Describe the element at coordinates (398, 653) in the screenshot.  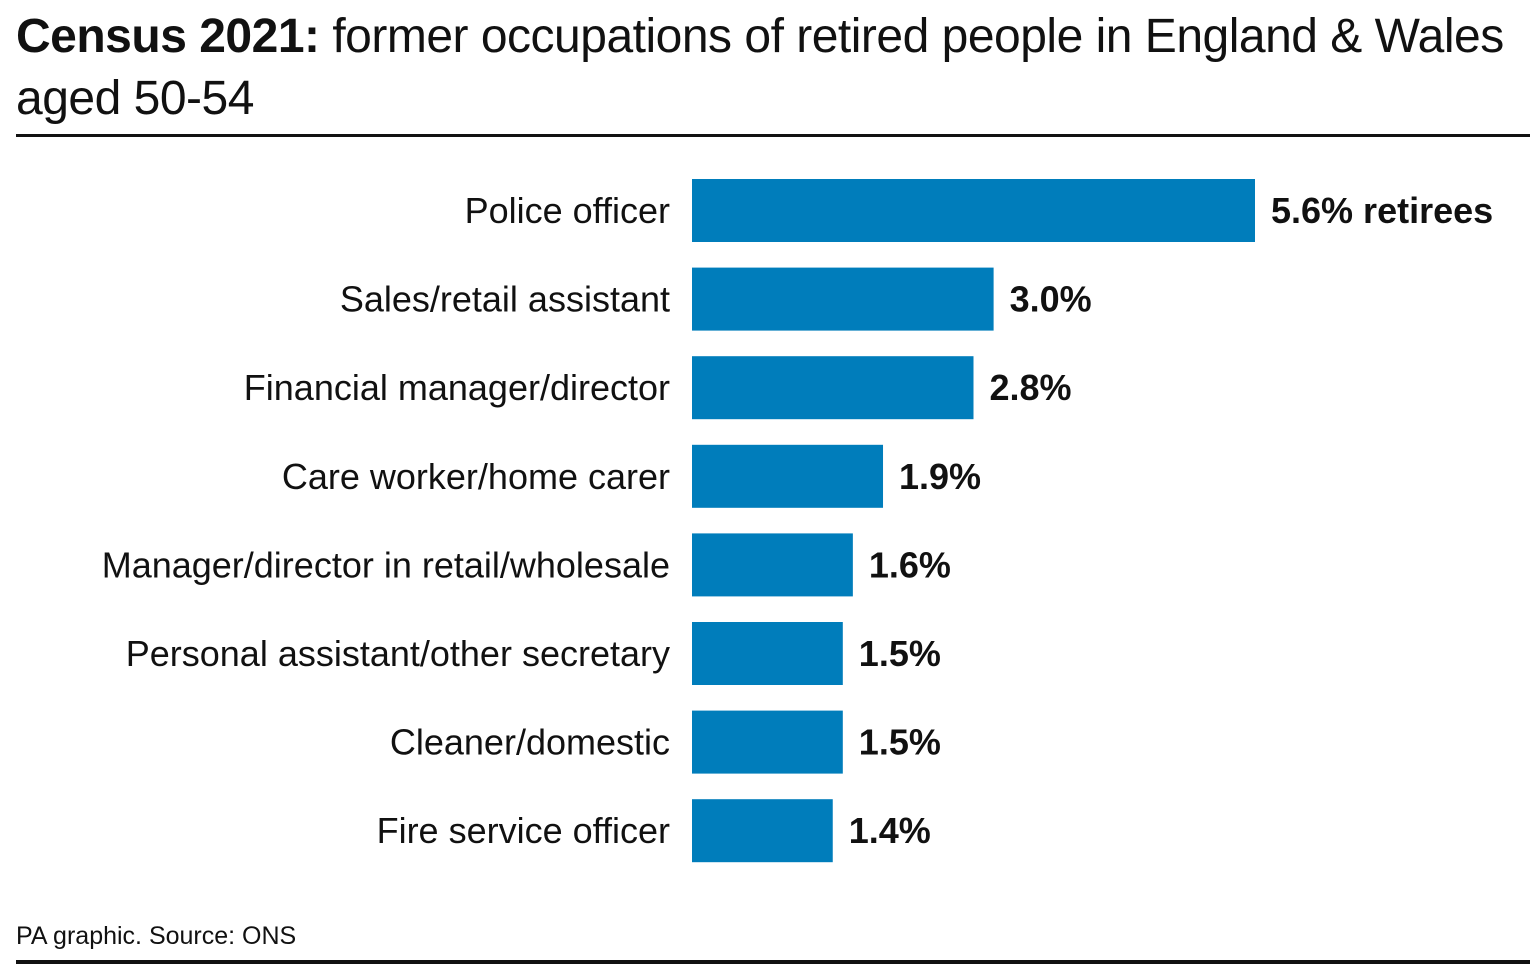
I see `category-label: Personal assistant/other secretary` at that location.